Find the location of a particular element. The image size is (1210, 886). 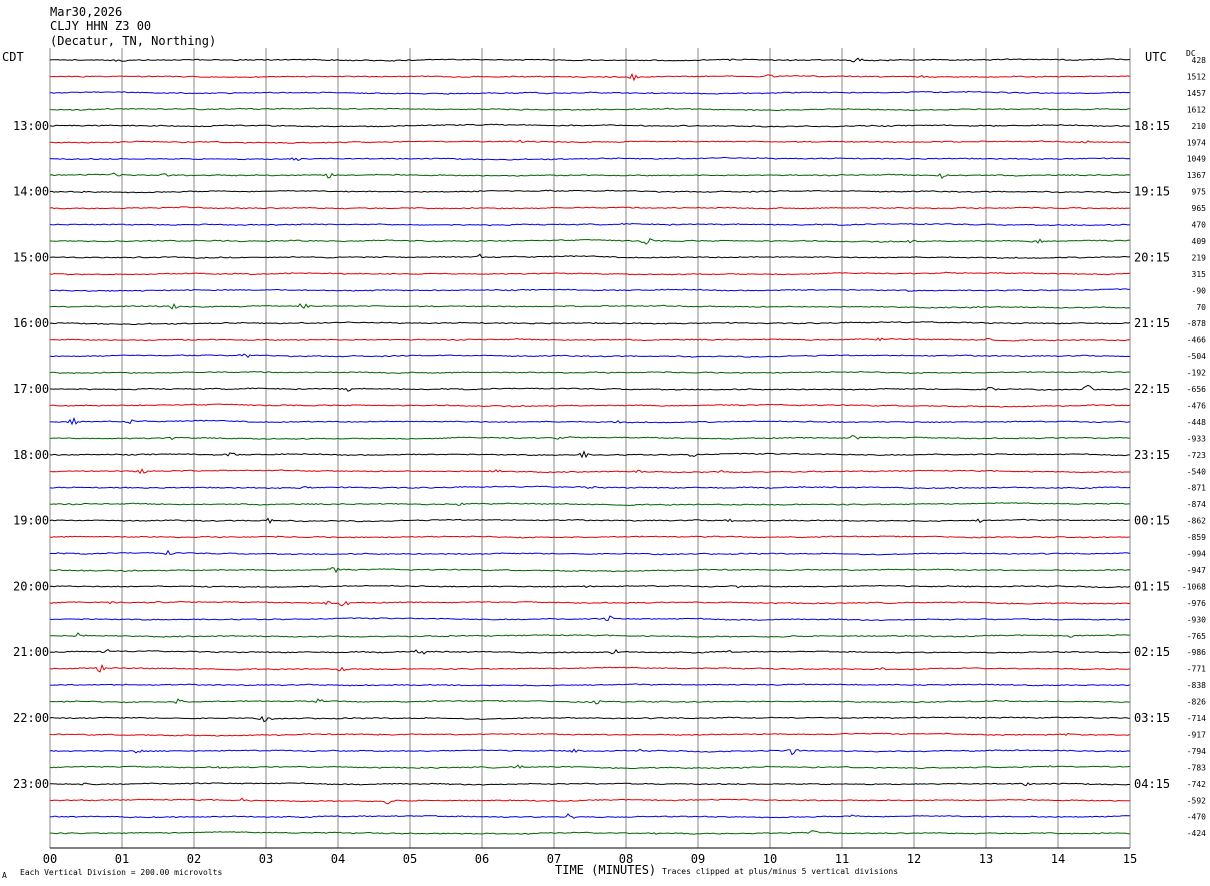

location-label: (Decatur, TN, Northing) is located at coordinates (133, 41).